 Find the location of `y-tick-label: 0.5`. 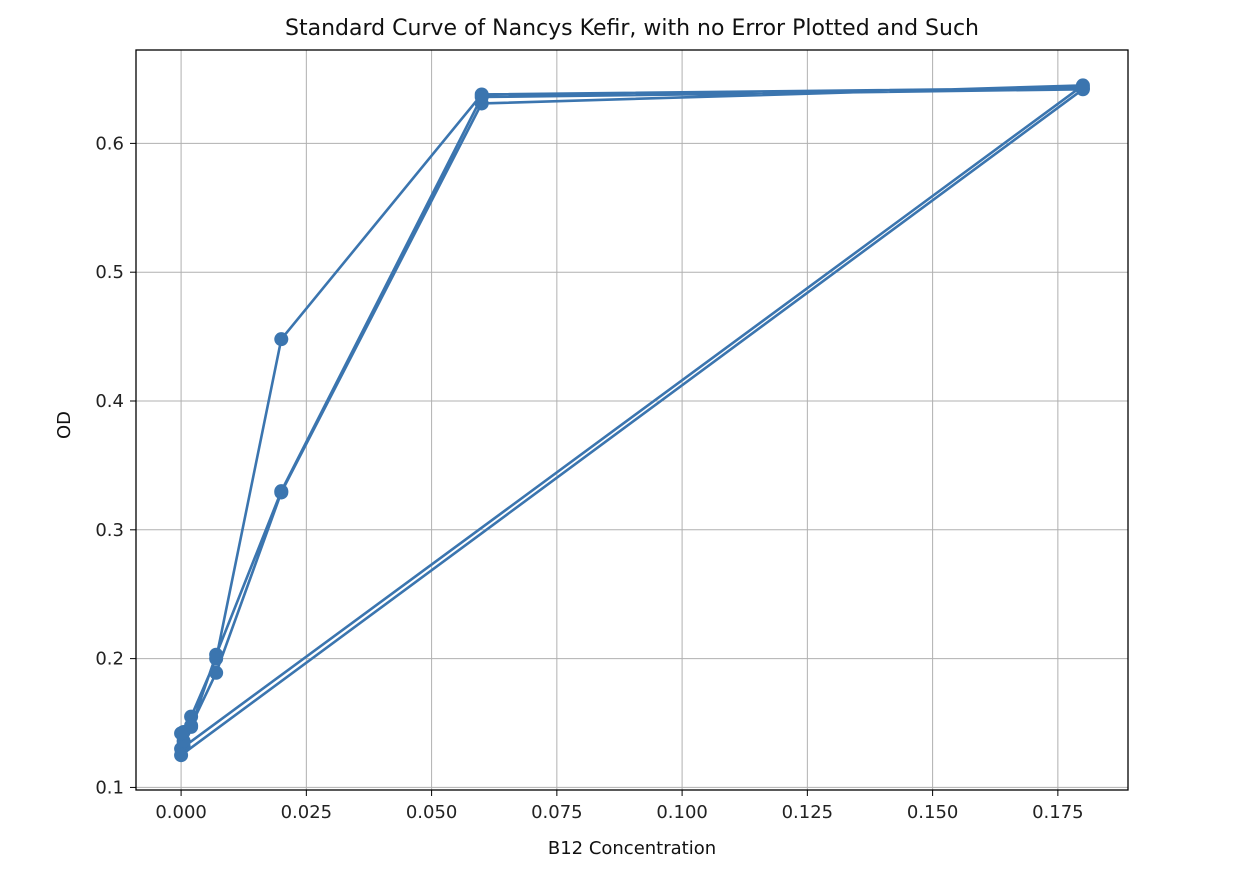

y-tick-label: 0.5 is located at coordinates (109, 272).